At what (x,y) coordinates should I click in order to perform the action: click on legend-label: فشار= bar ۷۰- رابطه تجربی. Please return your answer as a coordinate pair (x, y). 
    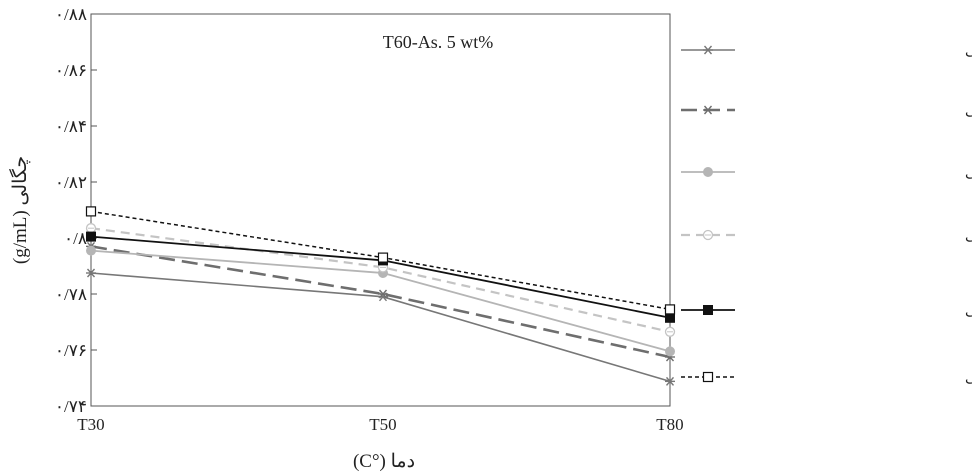
    Looking at the image, I should click on (968, 236).